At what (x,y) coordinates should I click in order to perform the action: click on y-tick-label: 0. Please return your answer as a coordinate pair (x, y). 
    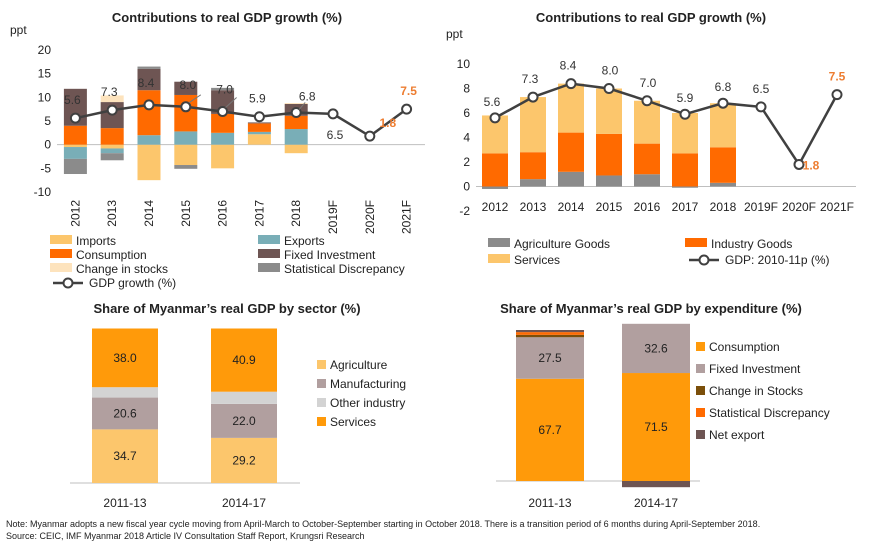
    Looking at the image, I should click on (466, 187).